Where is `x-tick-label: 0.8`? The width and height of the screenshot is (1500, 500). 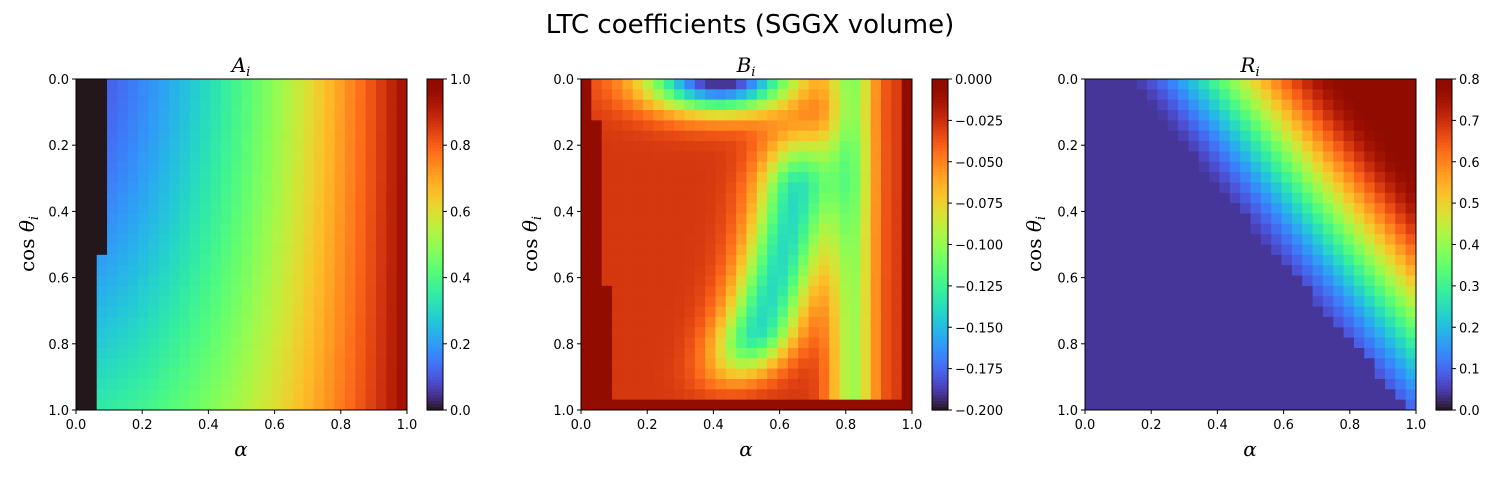 x-tick-label: 0.8 is located at coordinates (845, 425).